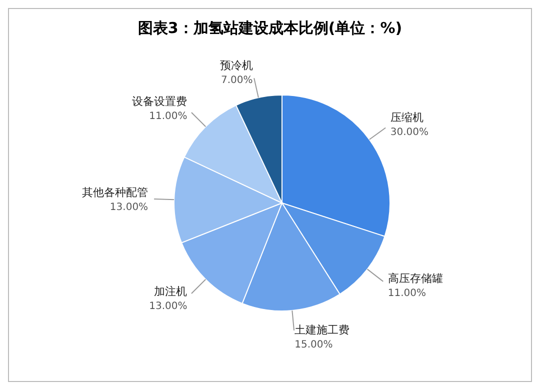  I want to click on chart-title: 图表3：加氢站建设成本比例(单位：%), so click(270, 28).